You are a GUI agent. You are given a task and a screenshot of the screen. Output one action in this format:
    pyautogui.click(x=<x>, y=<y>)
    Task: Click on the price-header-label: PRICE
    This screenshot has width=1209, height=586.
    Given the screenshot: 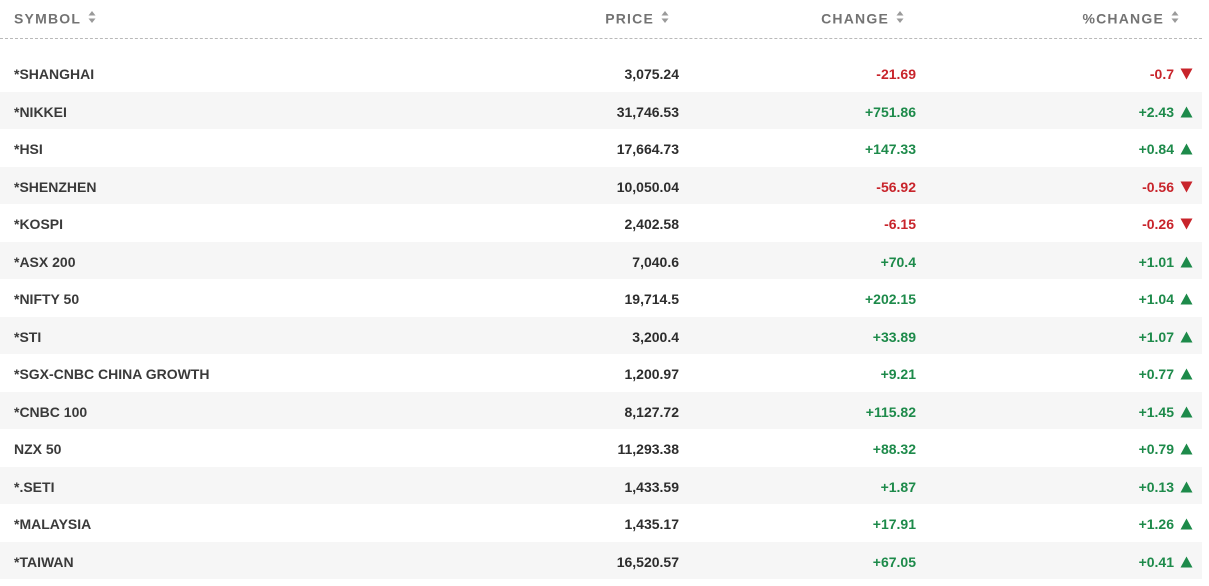 What is the action you would take?
    pyautogui.click(x=629, y=18)
    